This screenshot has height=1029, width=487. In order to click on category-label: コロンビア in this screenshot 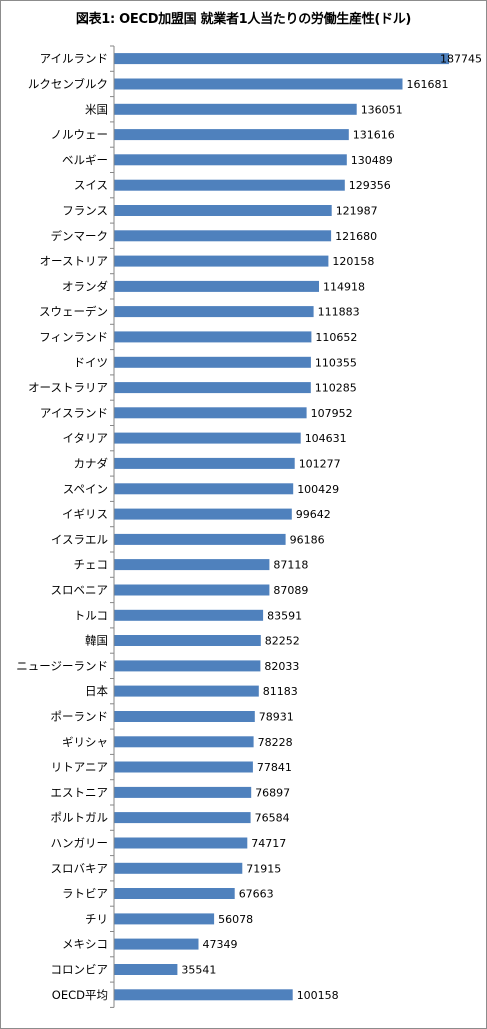, I will do `click(80, 970)`.